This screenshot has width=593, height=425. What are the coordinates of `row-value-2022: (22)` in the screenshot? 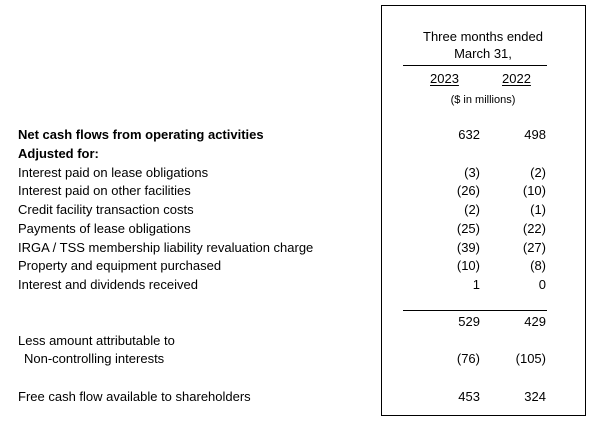 It's located at (534, 228).